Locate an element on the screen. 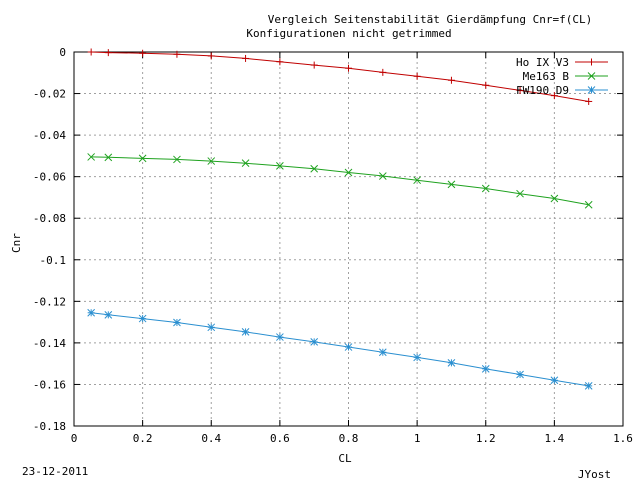  footer-date: 23-12-2011 is located at coordinates (55, 471).